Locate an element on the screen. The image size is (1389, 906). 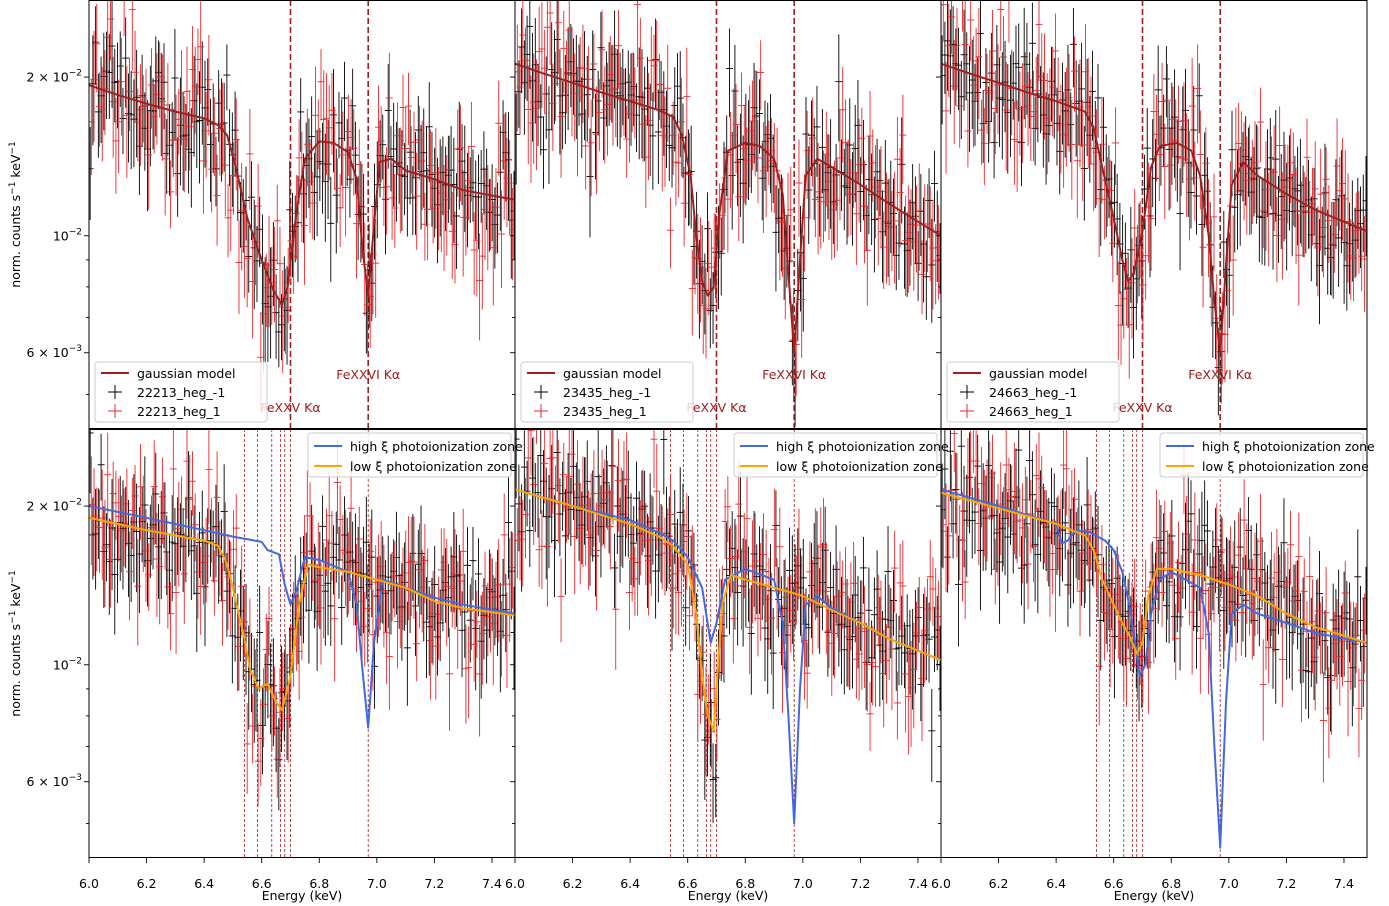
panel-23435-top is located at coordinates (728, 214).